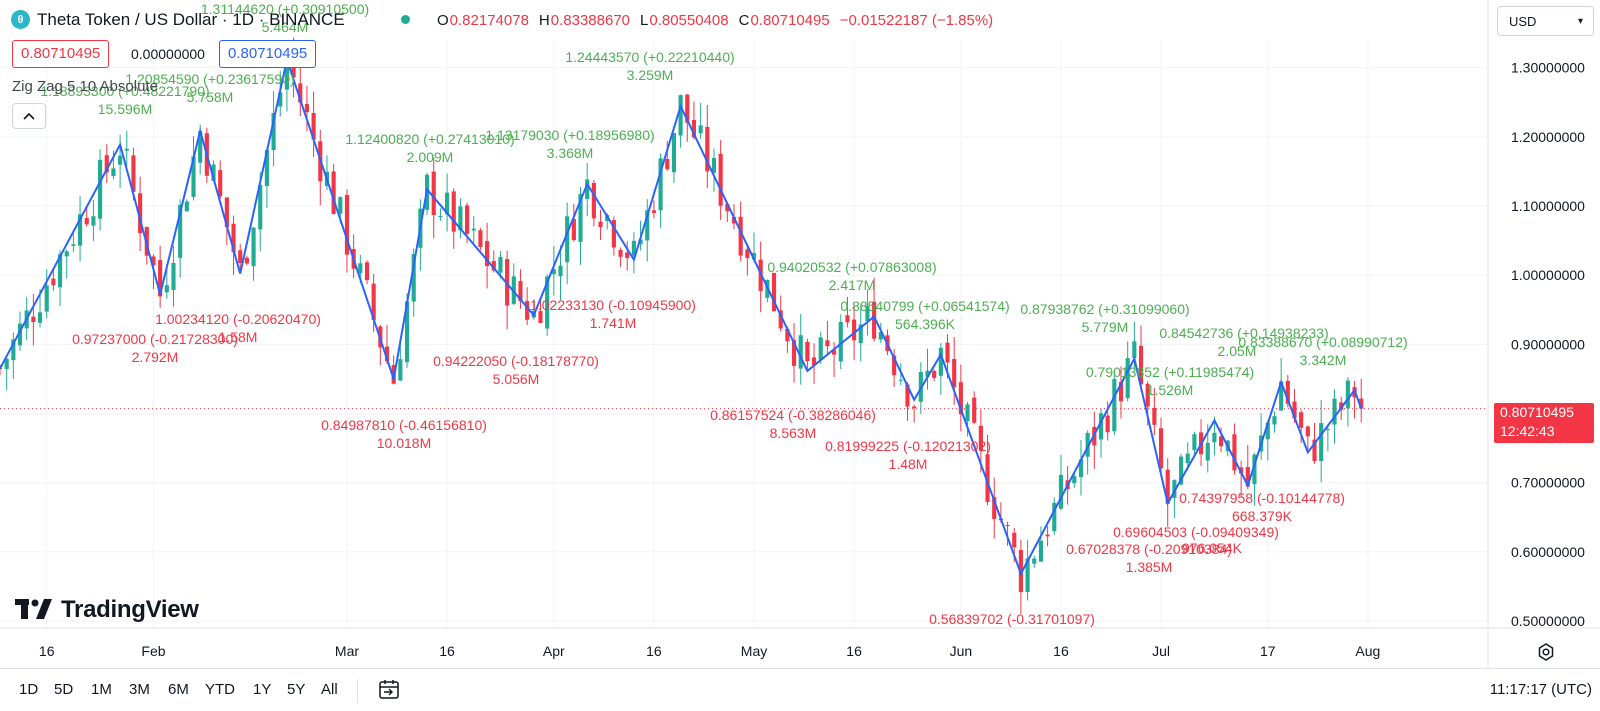  Describe the element at coordinates (85, 86) in the screenshot. I see `indicator-legend-label: Zig Zag 5 10 Absolute` at that location.